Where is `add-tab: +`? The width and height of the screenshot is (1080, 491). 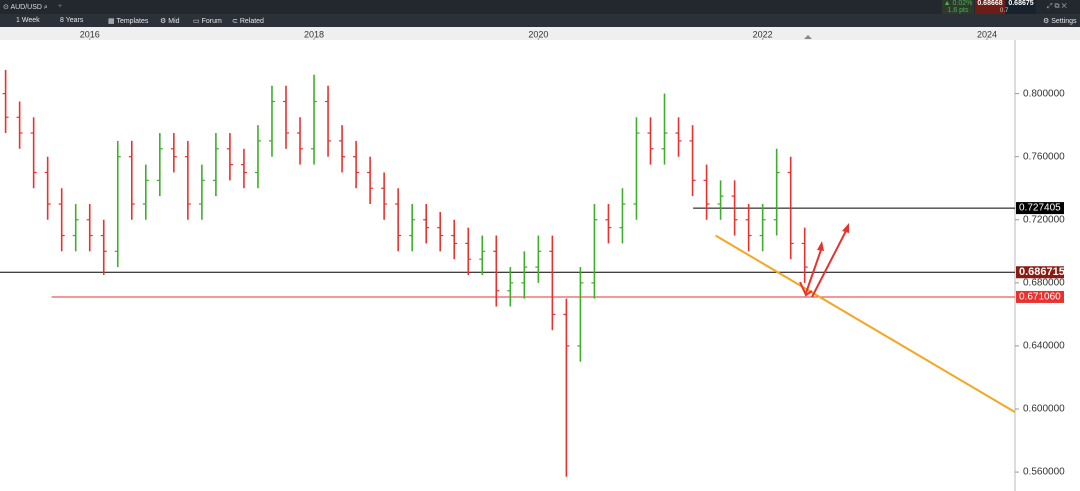 add-tab: + is located at coordinates (60, 6).